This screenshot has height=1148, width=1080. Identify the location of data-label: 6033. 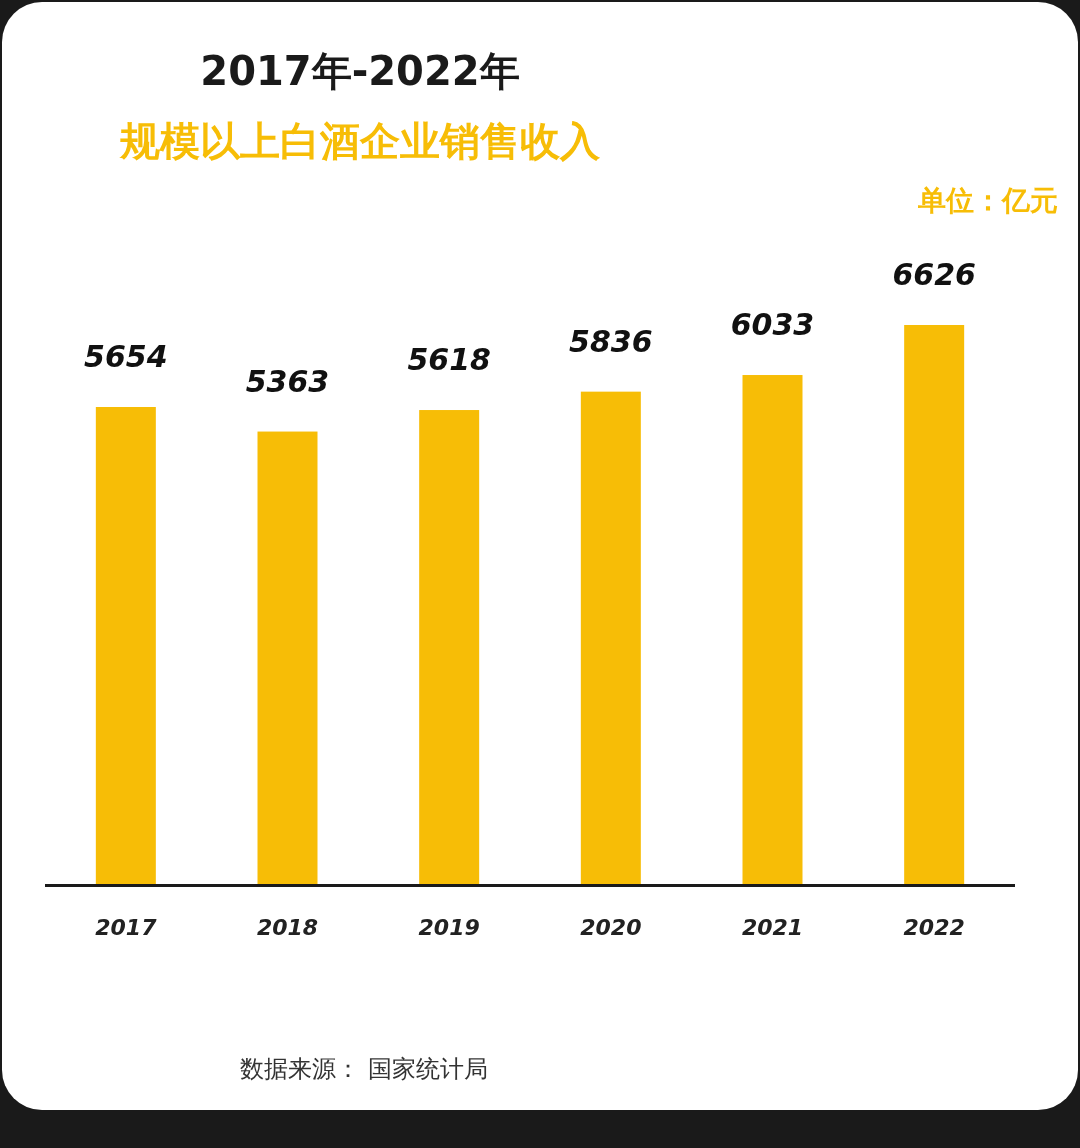
(772, 325).